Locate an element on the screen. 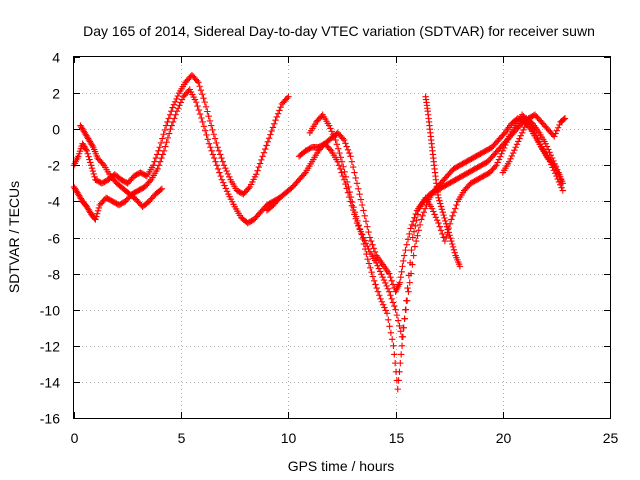 The image size is (640, 480). x-tick-label: 25 is located at coordinates (611, 438).